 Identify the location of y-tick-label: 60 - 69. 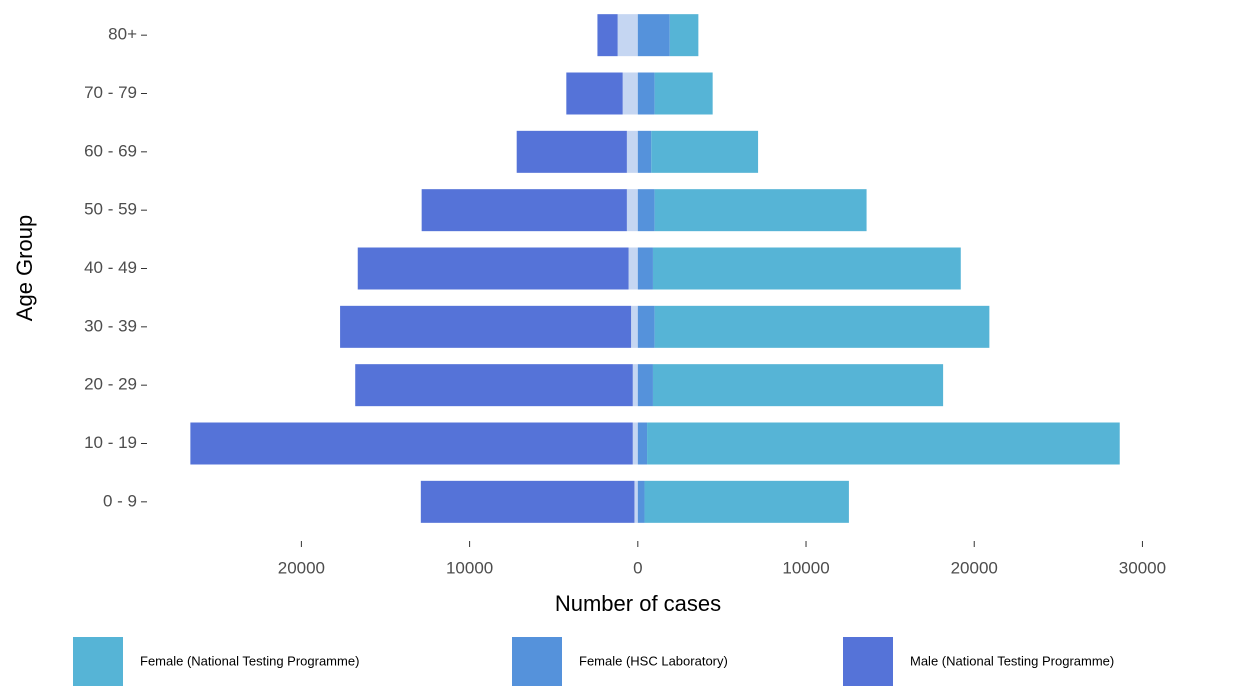
(110, 150).